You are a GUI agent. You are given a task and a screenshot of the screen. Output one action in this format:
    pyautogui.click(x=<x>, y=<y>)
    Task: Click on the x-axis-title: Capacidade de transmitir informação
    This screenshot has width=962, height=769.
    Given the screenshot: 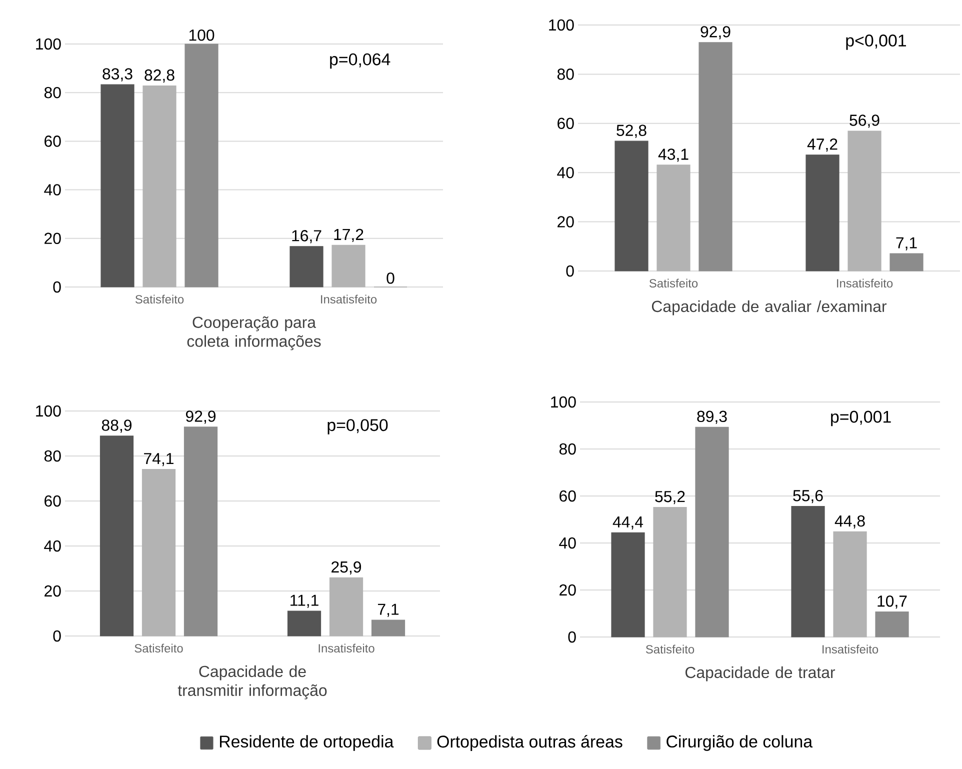 What is the action you would take?
    pyautogui.click(x=252, y=682)
    